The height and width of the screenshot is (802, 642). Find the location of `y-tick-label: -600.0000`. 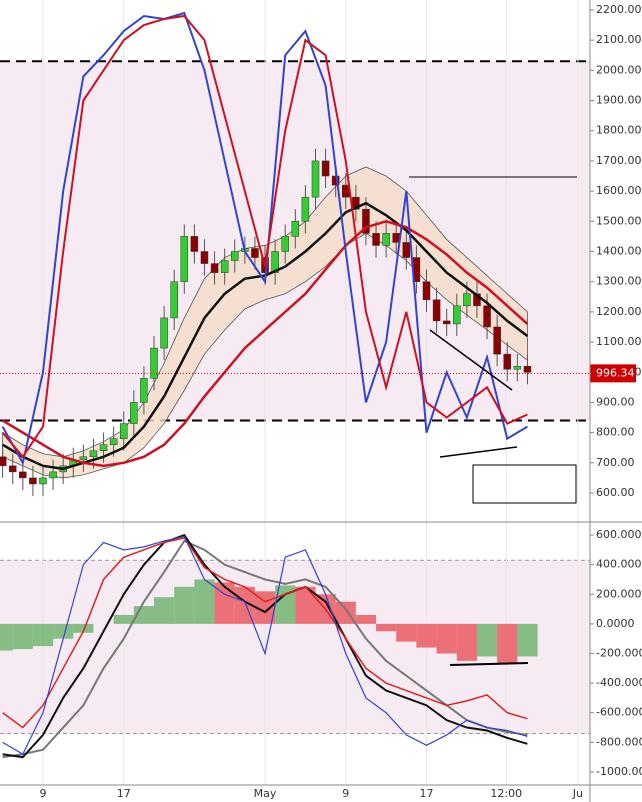

y-tick-label: -600.0000 is located at coordinates (619, 712).